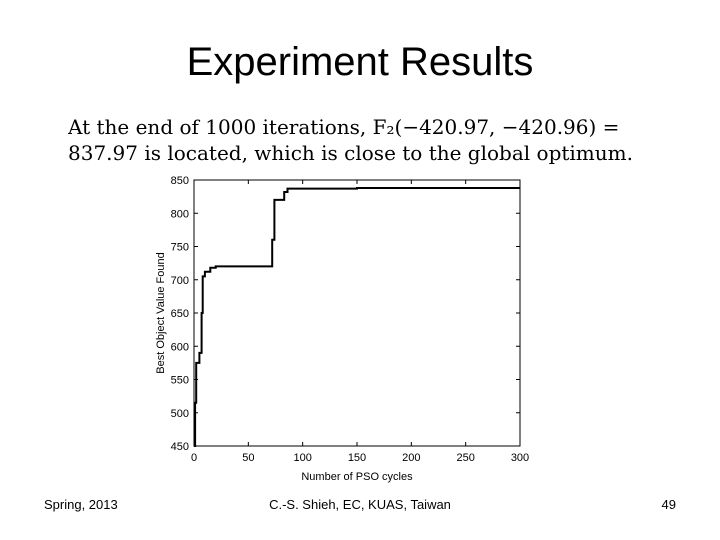 The width and height of the screenshot is (720, 540). What do you see at coordinates (357, 477) in the screenshot?
I see `x-axis-label: Number of PSO cycles` at bounding box center [357, 477].